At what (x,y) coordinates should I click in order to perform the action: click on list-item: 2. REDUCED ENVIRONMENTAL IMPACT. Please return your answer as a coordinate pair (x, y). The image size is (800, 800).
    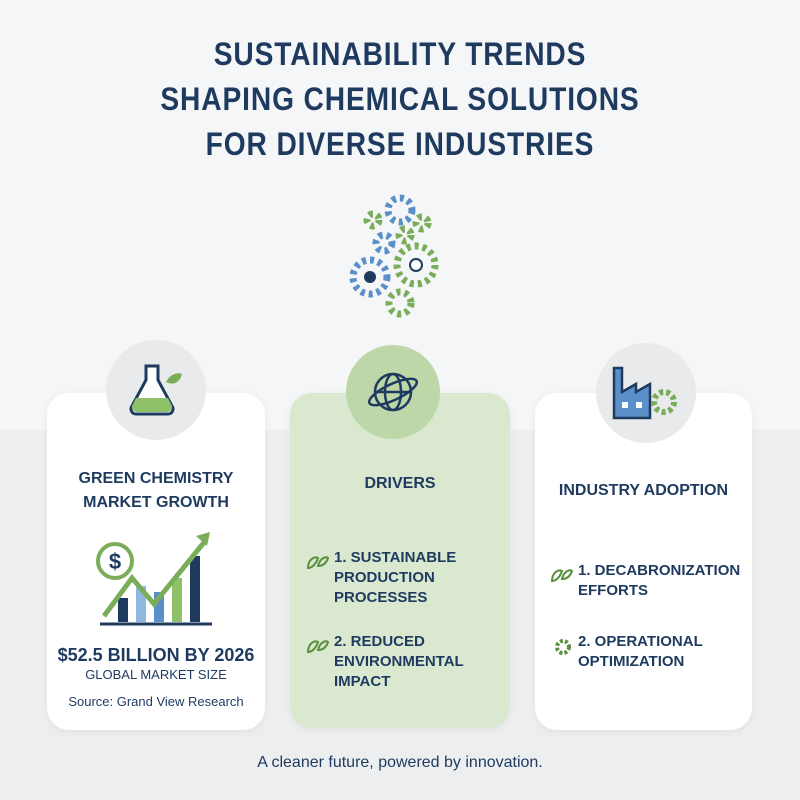
    Looking at the image, I should click on (399, 661).